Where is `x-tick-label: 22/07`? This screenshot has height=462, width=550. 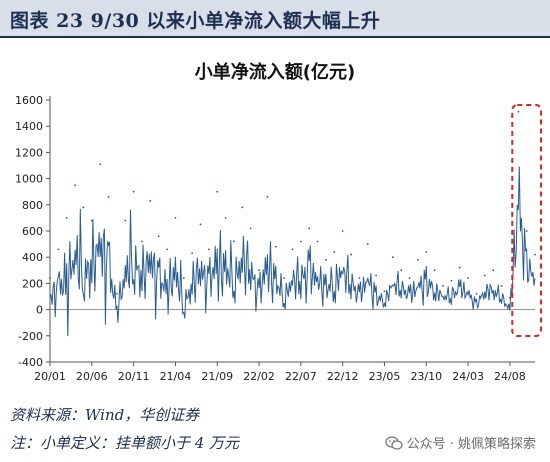 x-tick-label: 22/07 is located at coordinates (301, 376).